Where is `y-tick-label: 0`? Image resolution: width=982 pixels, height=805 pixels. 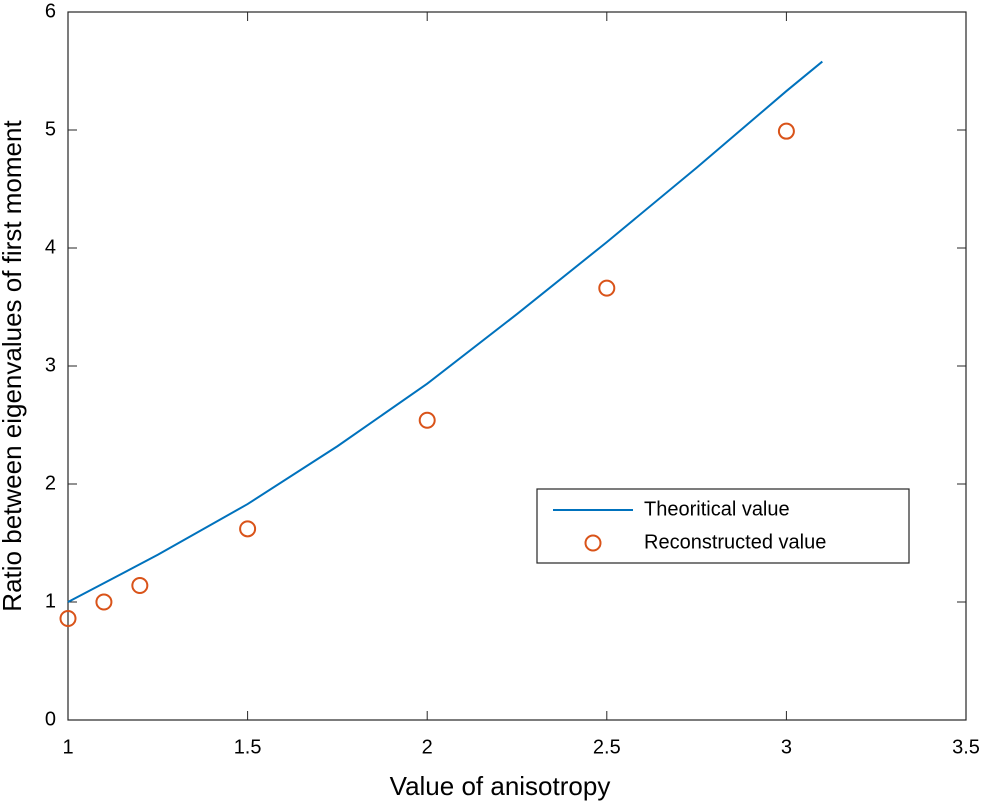 y-tick-label: 0 is located at coordinates (50, 719).